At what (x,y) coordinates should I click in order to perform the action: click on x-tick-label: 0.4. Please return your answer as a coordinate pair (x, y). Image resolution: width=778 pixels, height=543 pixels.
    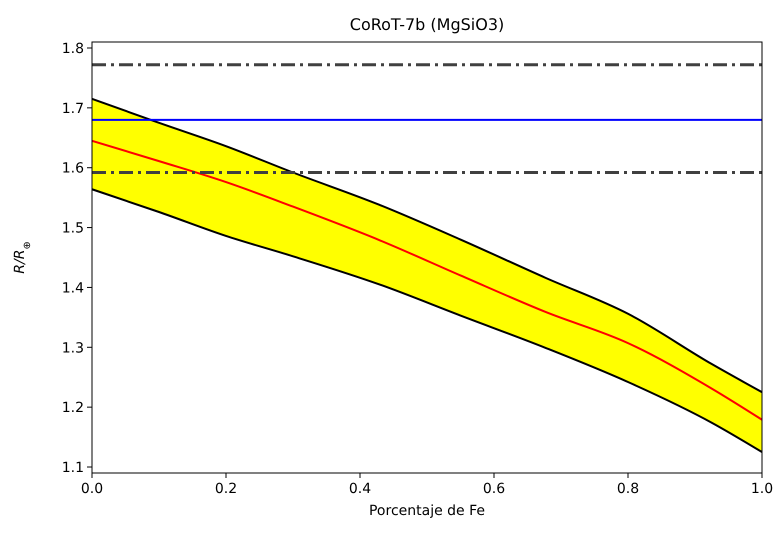
    Looking at the image, I should click on (360, 489).